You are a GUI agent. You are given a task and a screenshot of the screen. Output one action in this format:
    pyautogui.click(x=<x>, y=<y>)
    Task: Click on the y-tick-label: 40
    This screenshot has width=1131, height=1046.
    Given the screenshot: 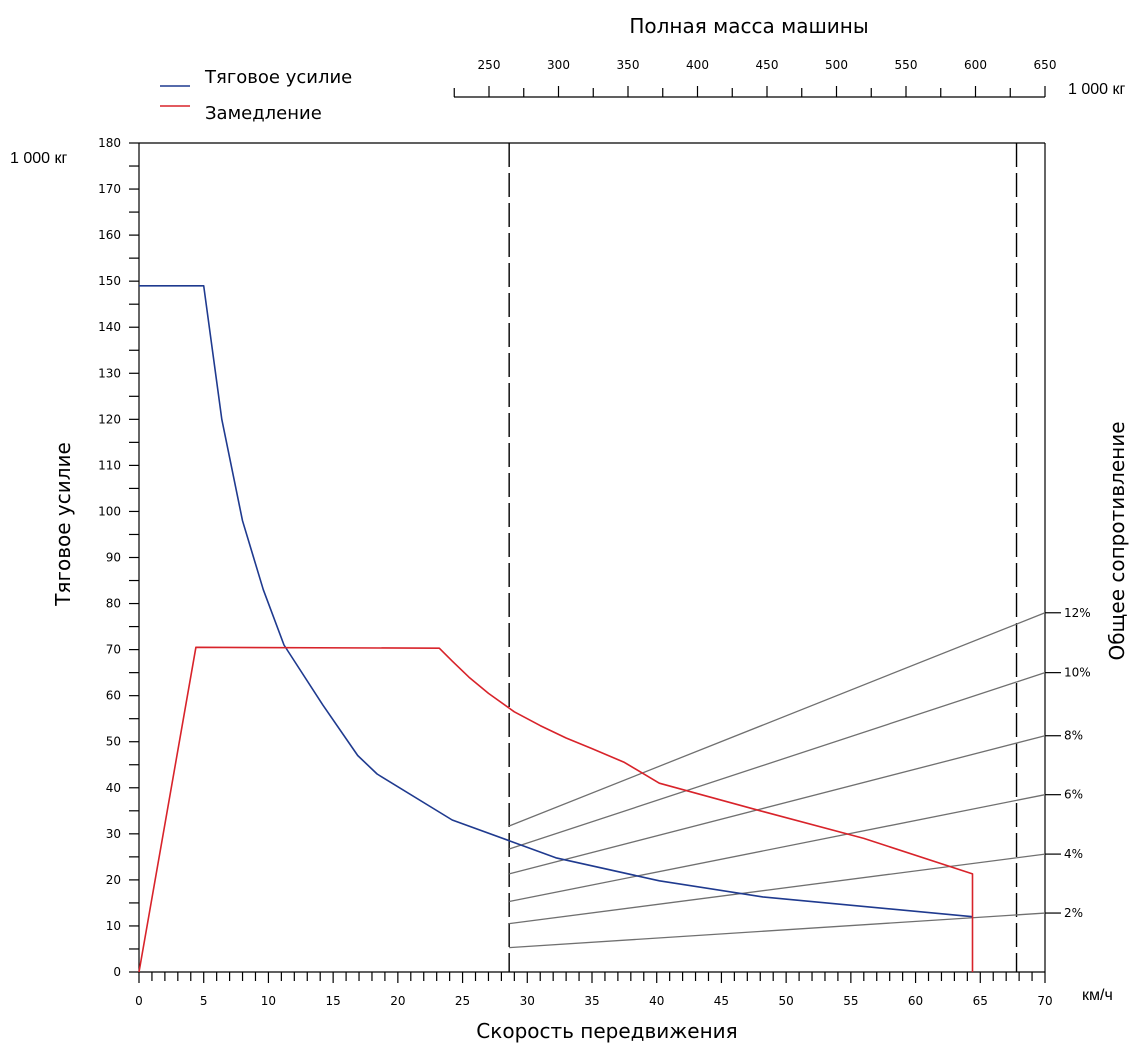 What is the action you would take?
    pyautogui.click(x=113, y=788)
    